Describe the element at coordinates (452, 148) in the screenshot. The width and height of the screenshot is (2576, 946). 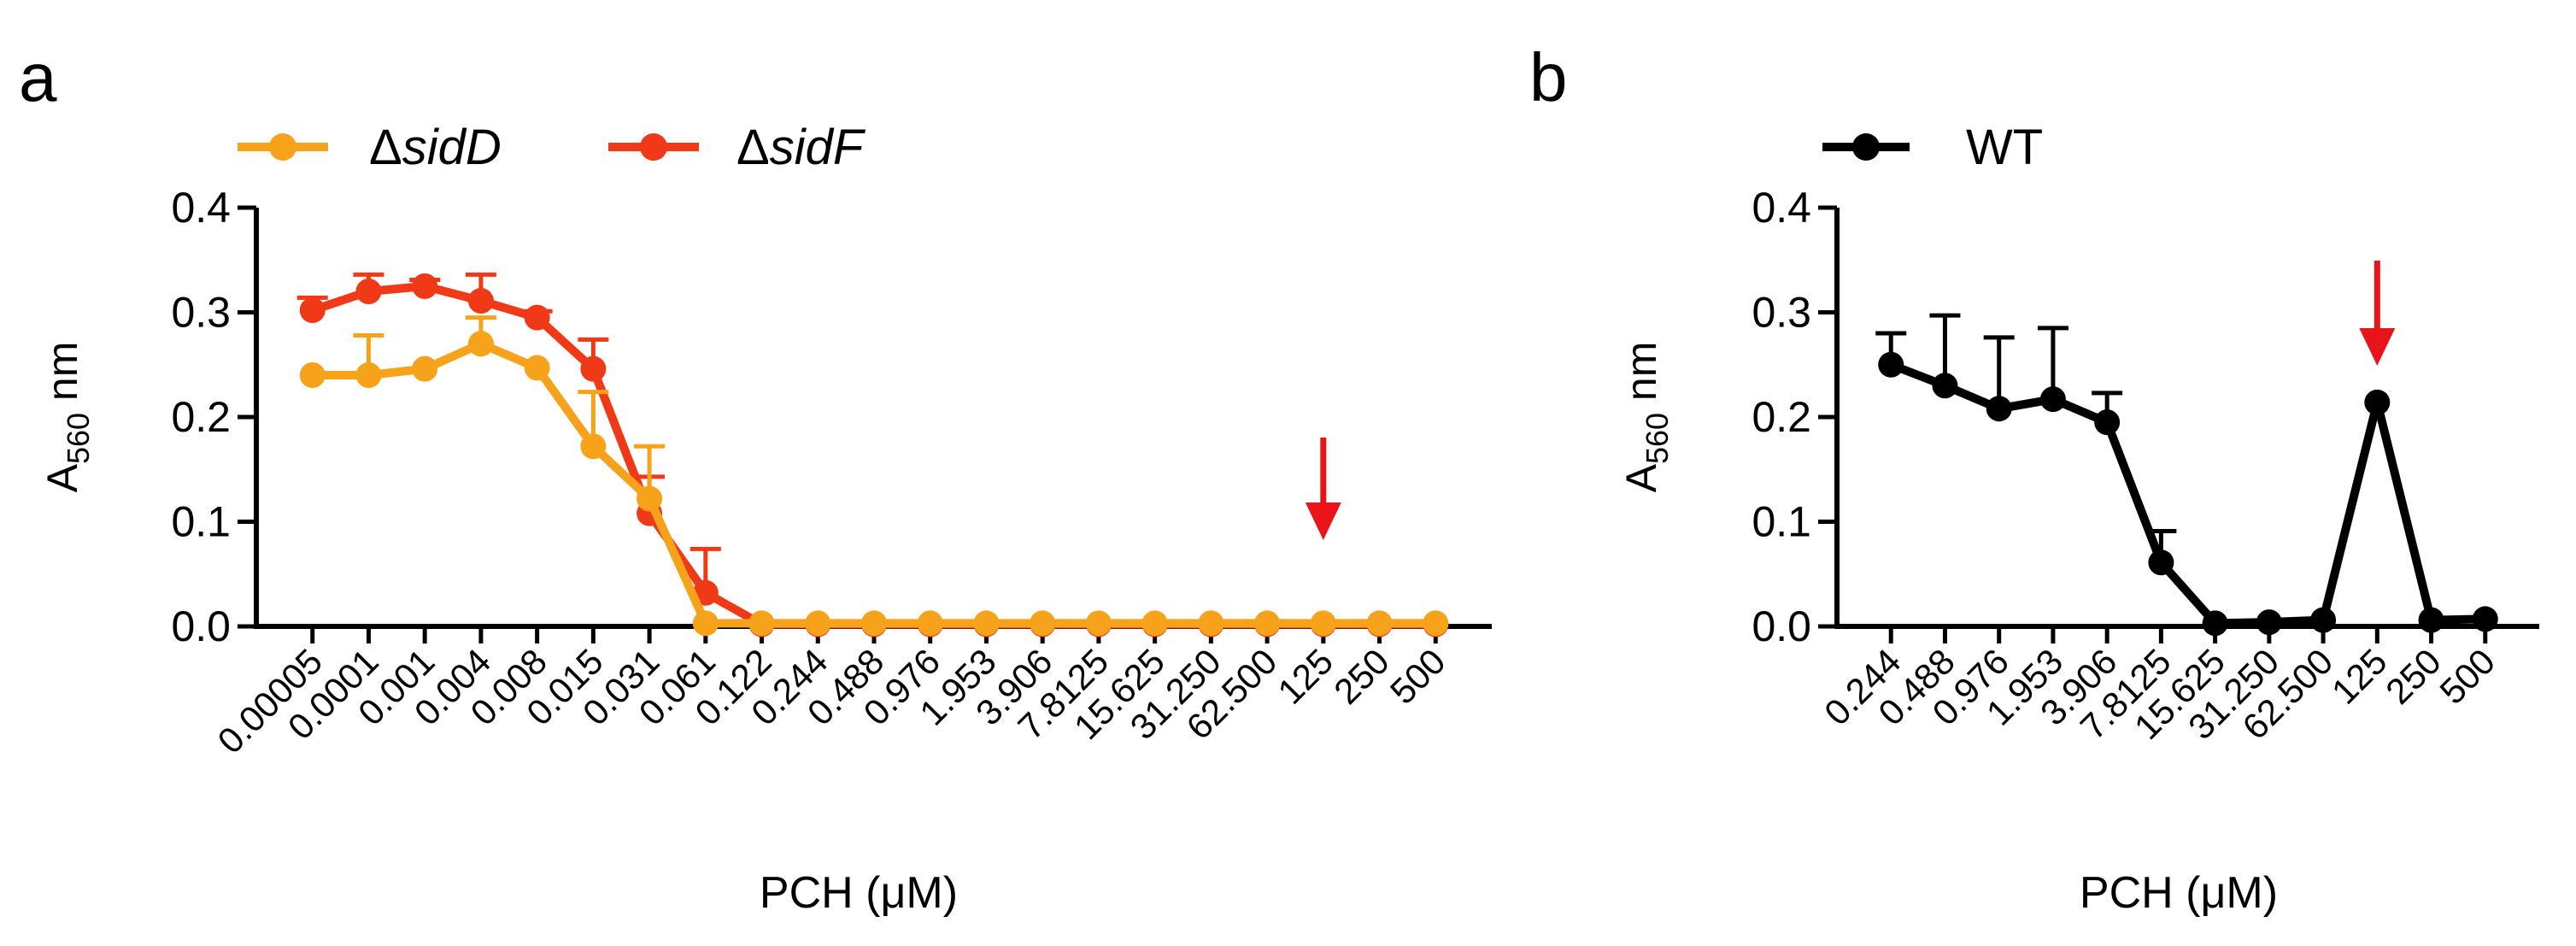
I see `legend-label-italic: sidD` at that location.